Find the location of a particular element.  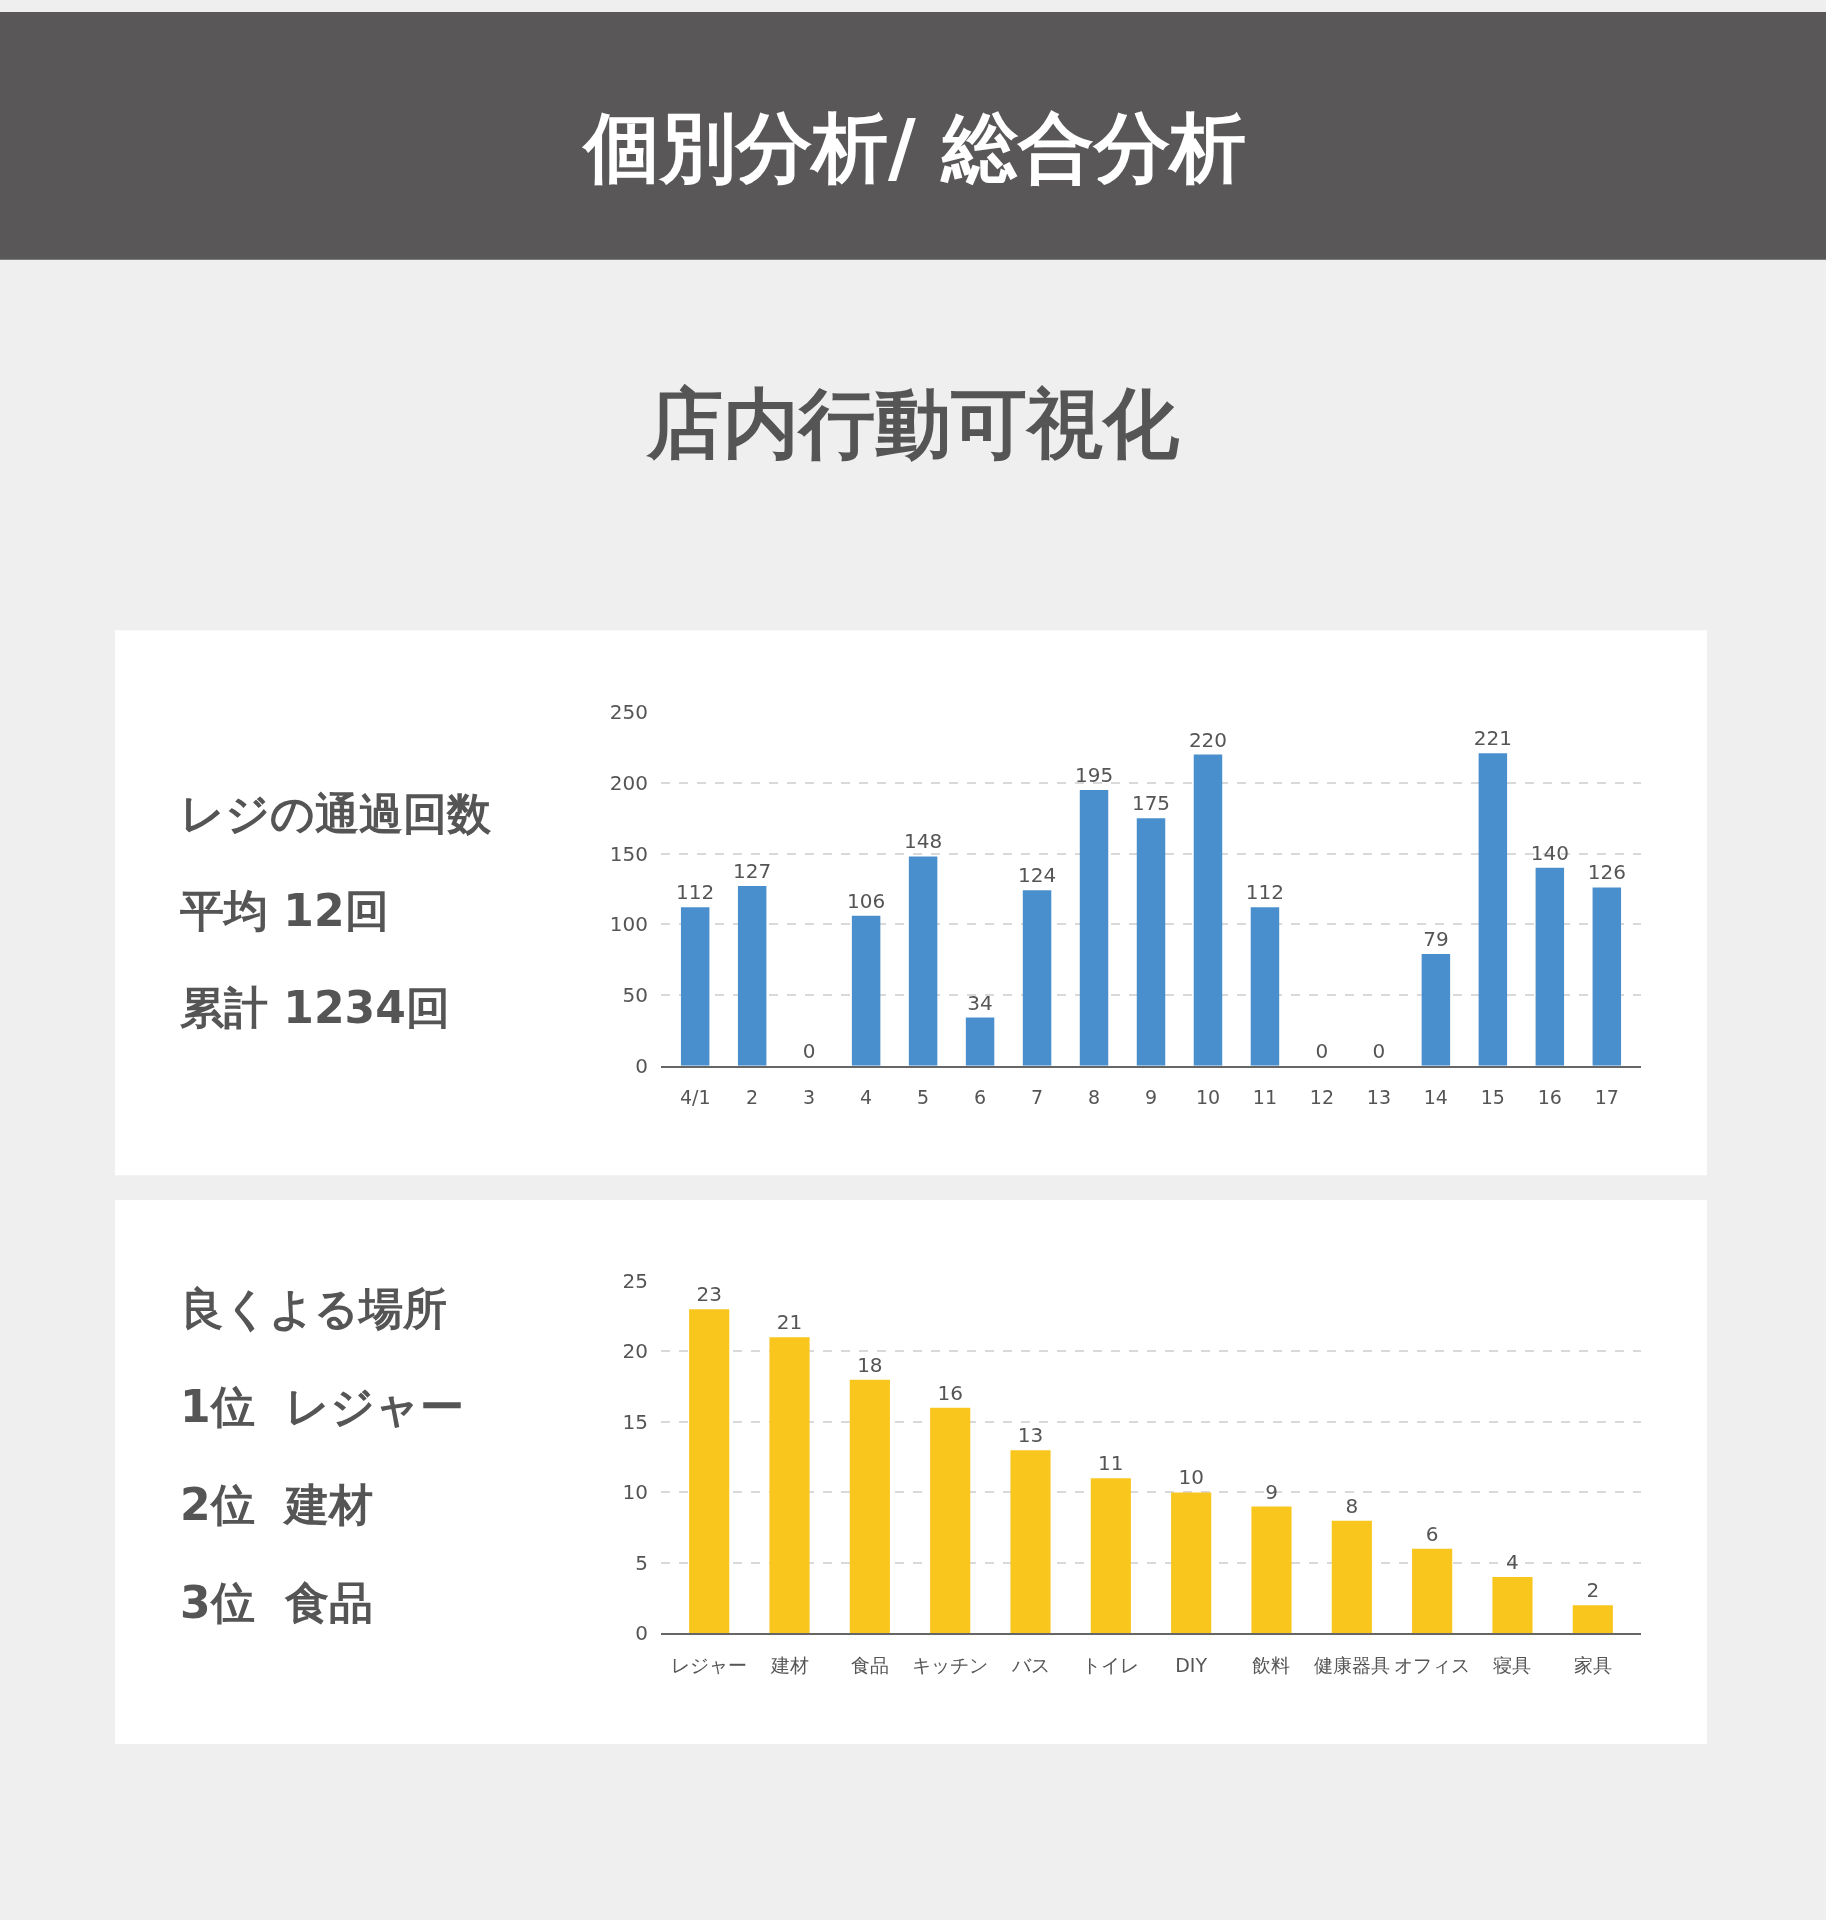

data-label: 106 is located at coordinates (866, 900).